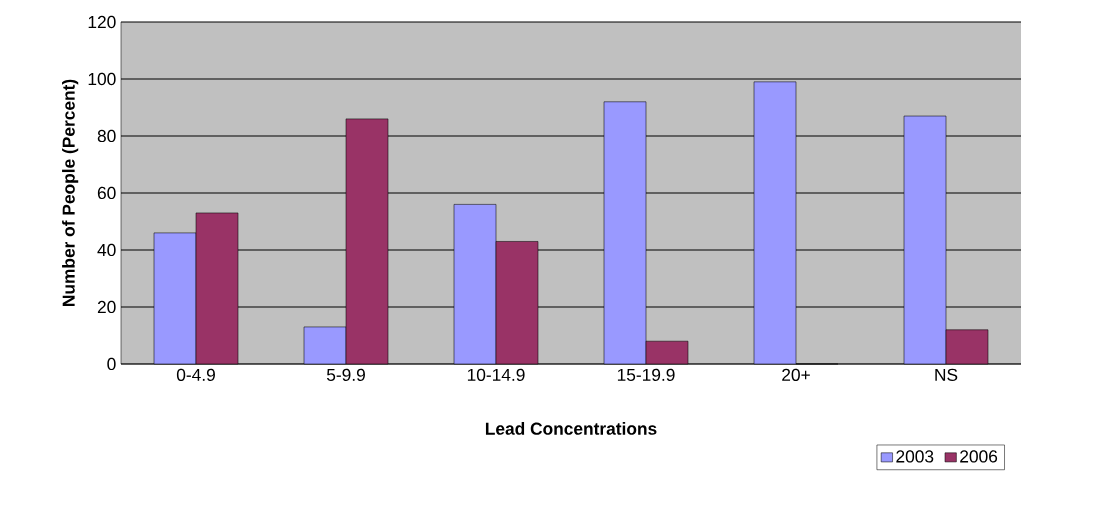 This screenshot has height=506, width=1093. Describe the element at coordinates (345, 374) in the screenshot. I see `x-tick-label: 5-9.9` at that location.